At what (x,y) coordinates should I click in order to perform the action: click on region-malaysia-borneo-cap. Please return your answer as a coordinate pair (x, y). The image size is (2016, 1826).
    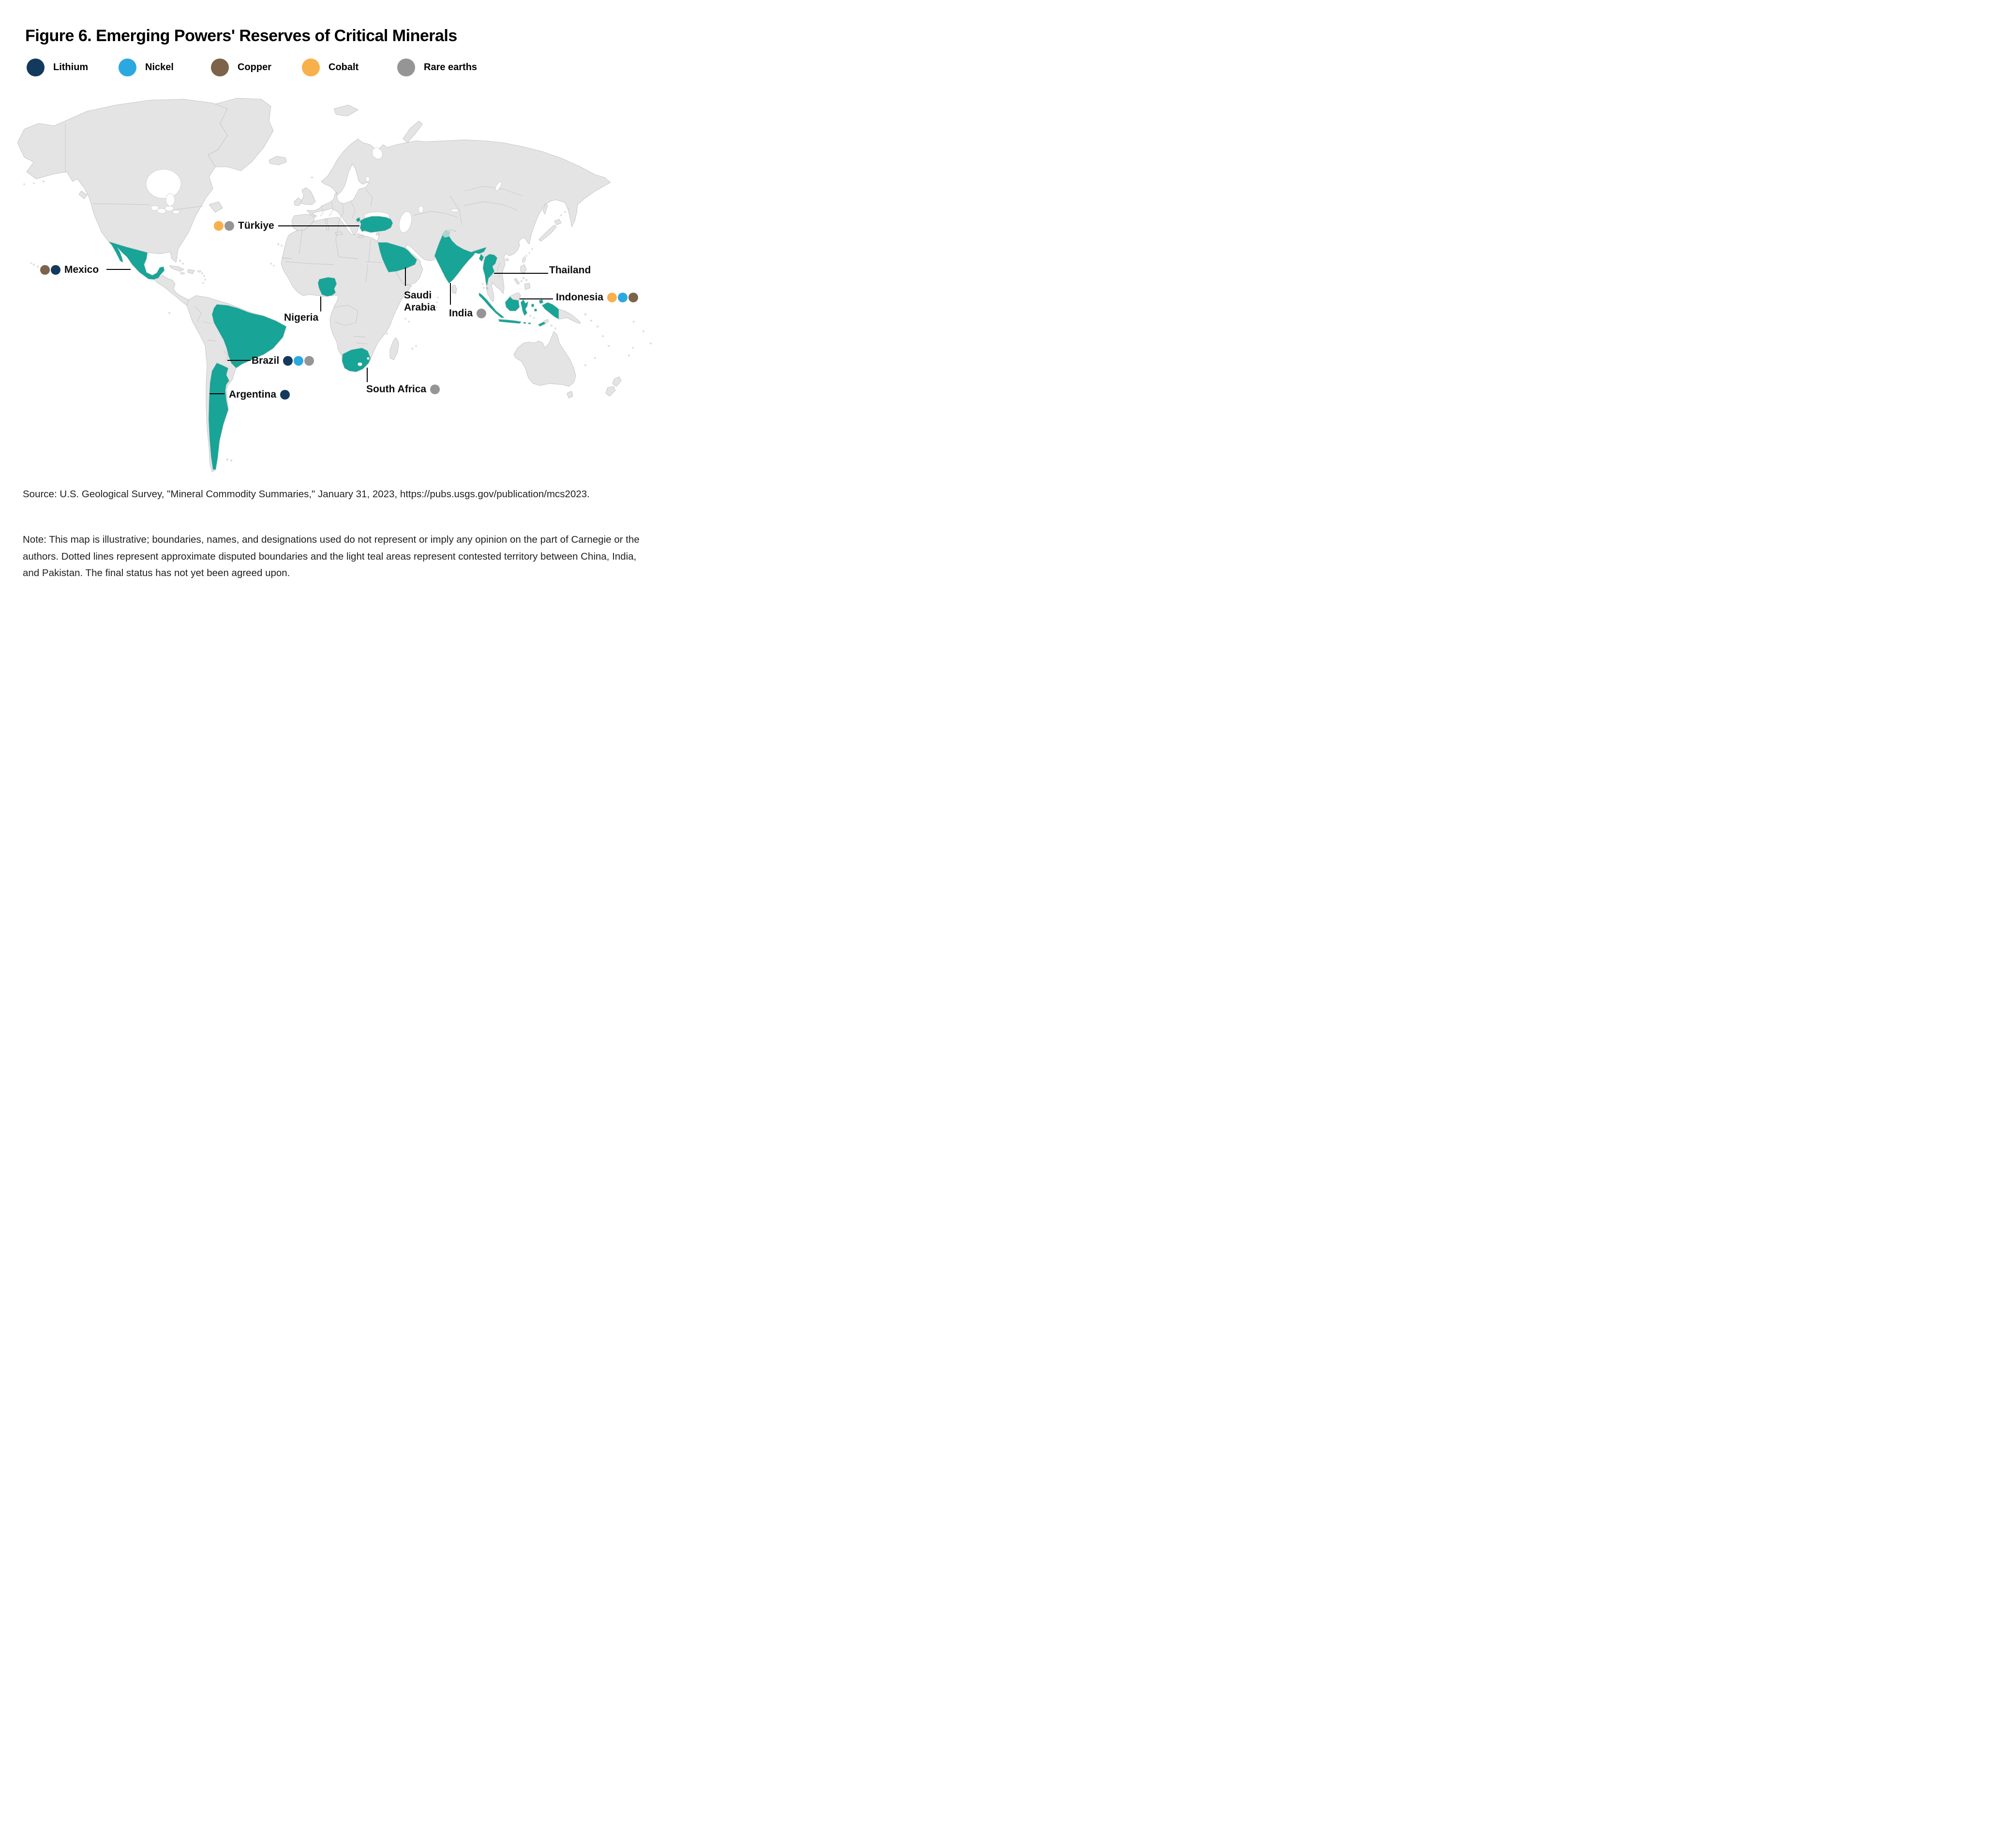
    Looking at the image, I should click on (515, 297).